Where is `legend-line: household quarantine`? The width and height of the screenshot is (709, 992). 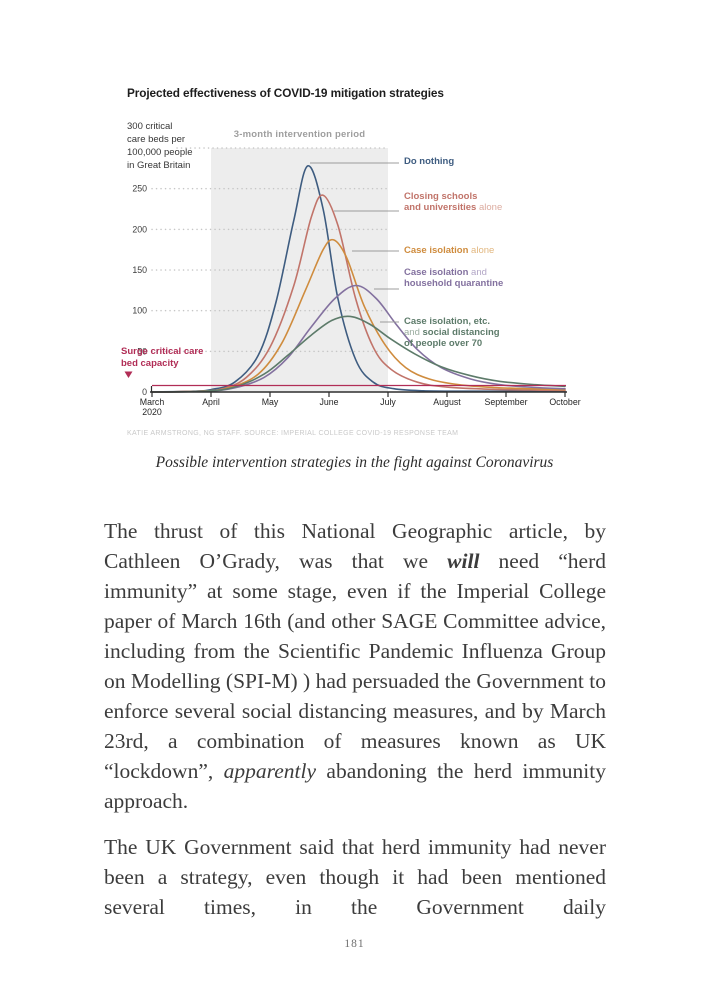
legend-line: household quarantine is located at coordinates (453, 283).